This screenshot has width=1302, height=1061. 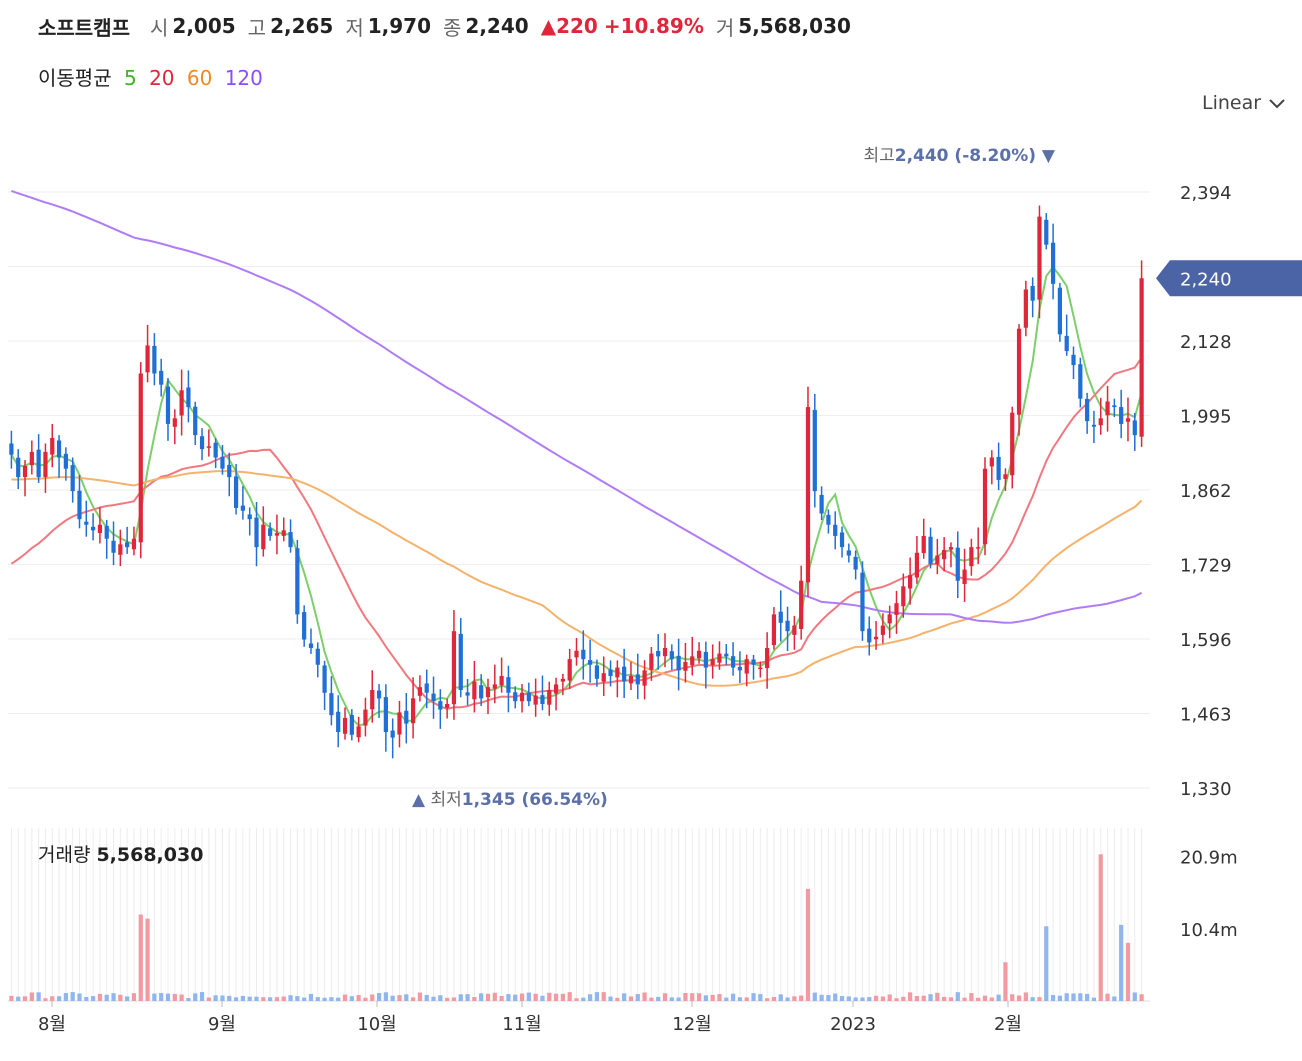 I want to click on price-tick-label: 1,995, so click(x=1206, y=417).